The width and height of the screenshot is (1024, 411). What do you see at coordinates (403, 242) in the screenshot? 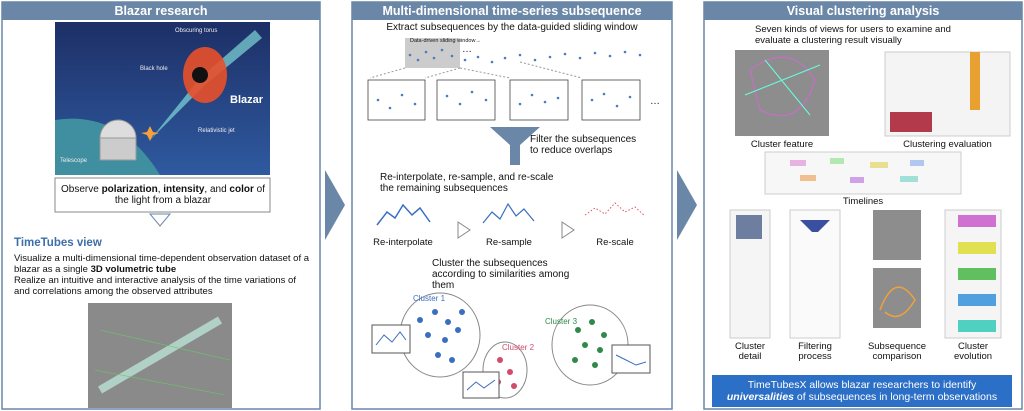
I see `method-label: Re-interpolate` at bounding box center [403, 242].